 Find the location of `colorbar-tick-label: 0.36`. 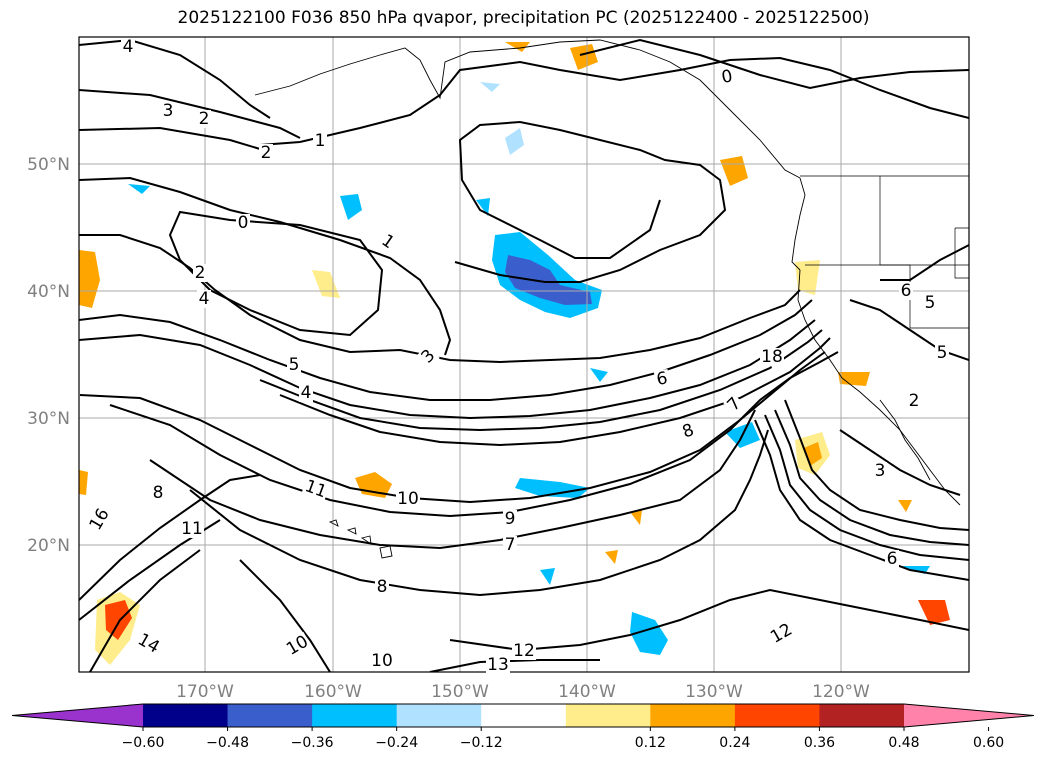

colorbar-tick-label: 0.36 is located at coordinates (819, 743).